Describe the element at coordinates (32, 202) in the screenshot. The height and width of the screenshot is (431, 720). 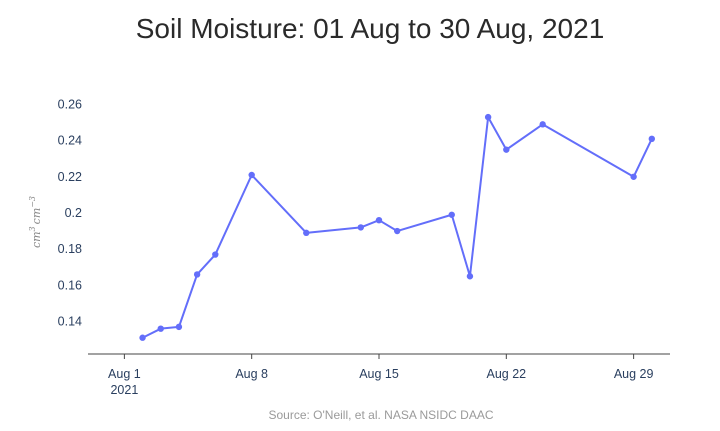
I see `y-axis-label-exp-2: −3` at that location.